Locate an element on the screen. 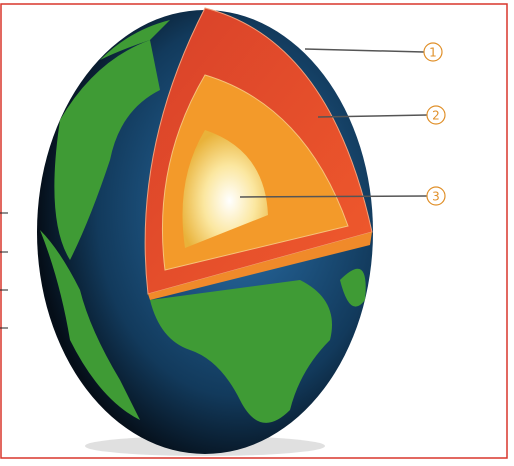  label-3: 3 is located at coordinates (436, 197).